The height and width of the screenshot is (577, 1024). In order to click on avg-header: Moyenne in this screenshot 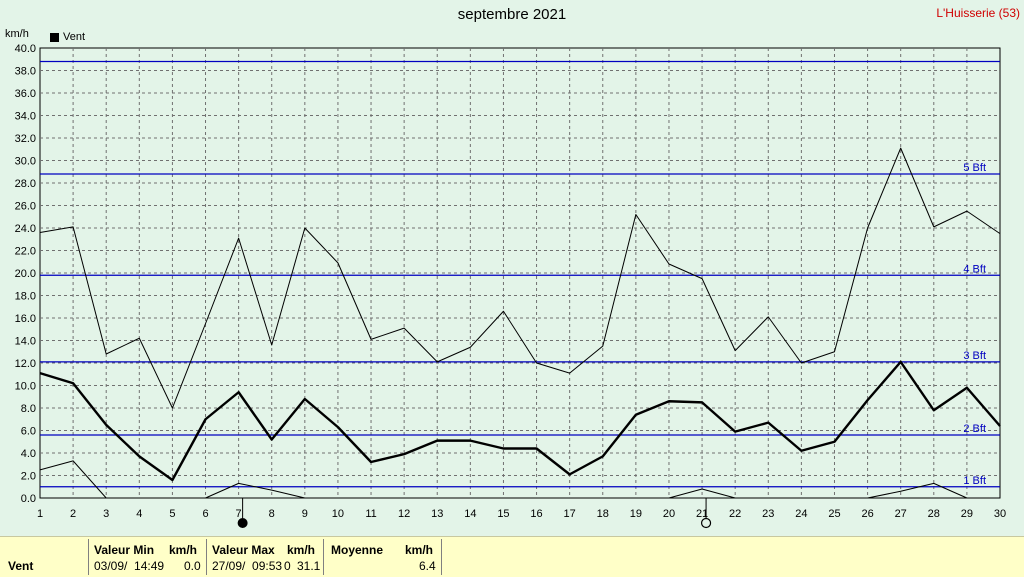, I will do `click(357, 550)`.